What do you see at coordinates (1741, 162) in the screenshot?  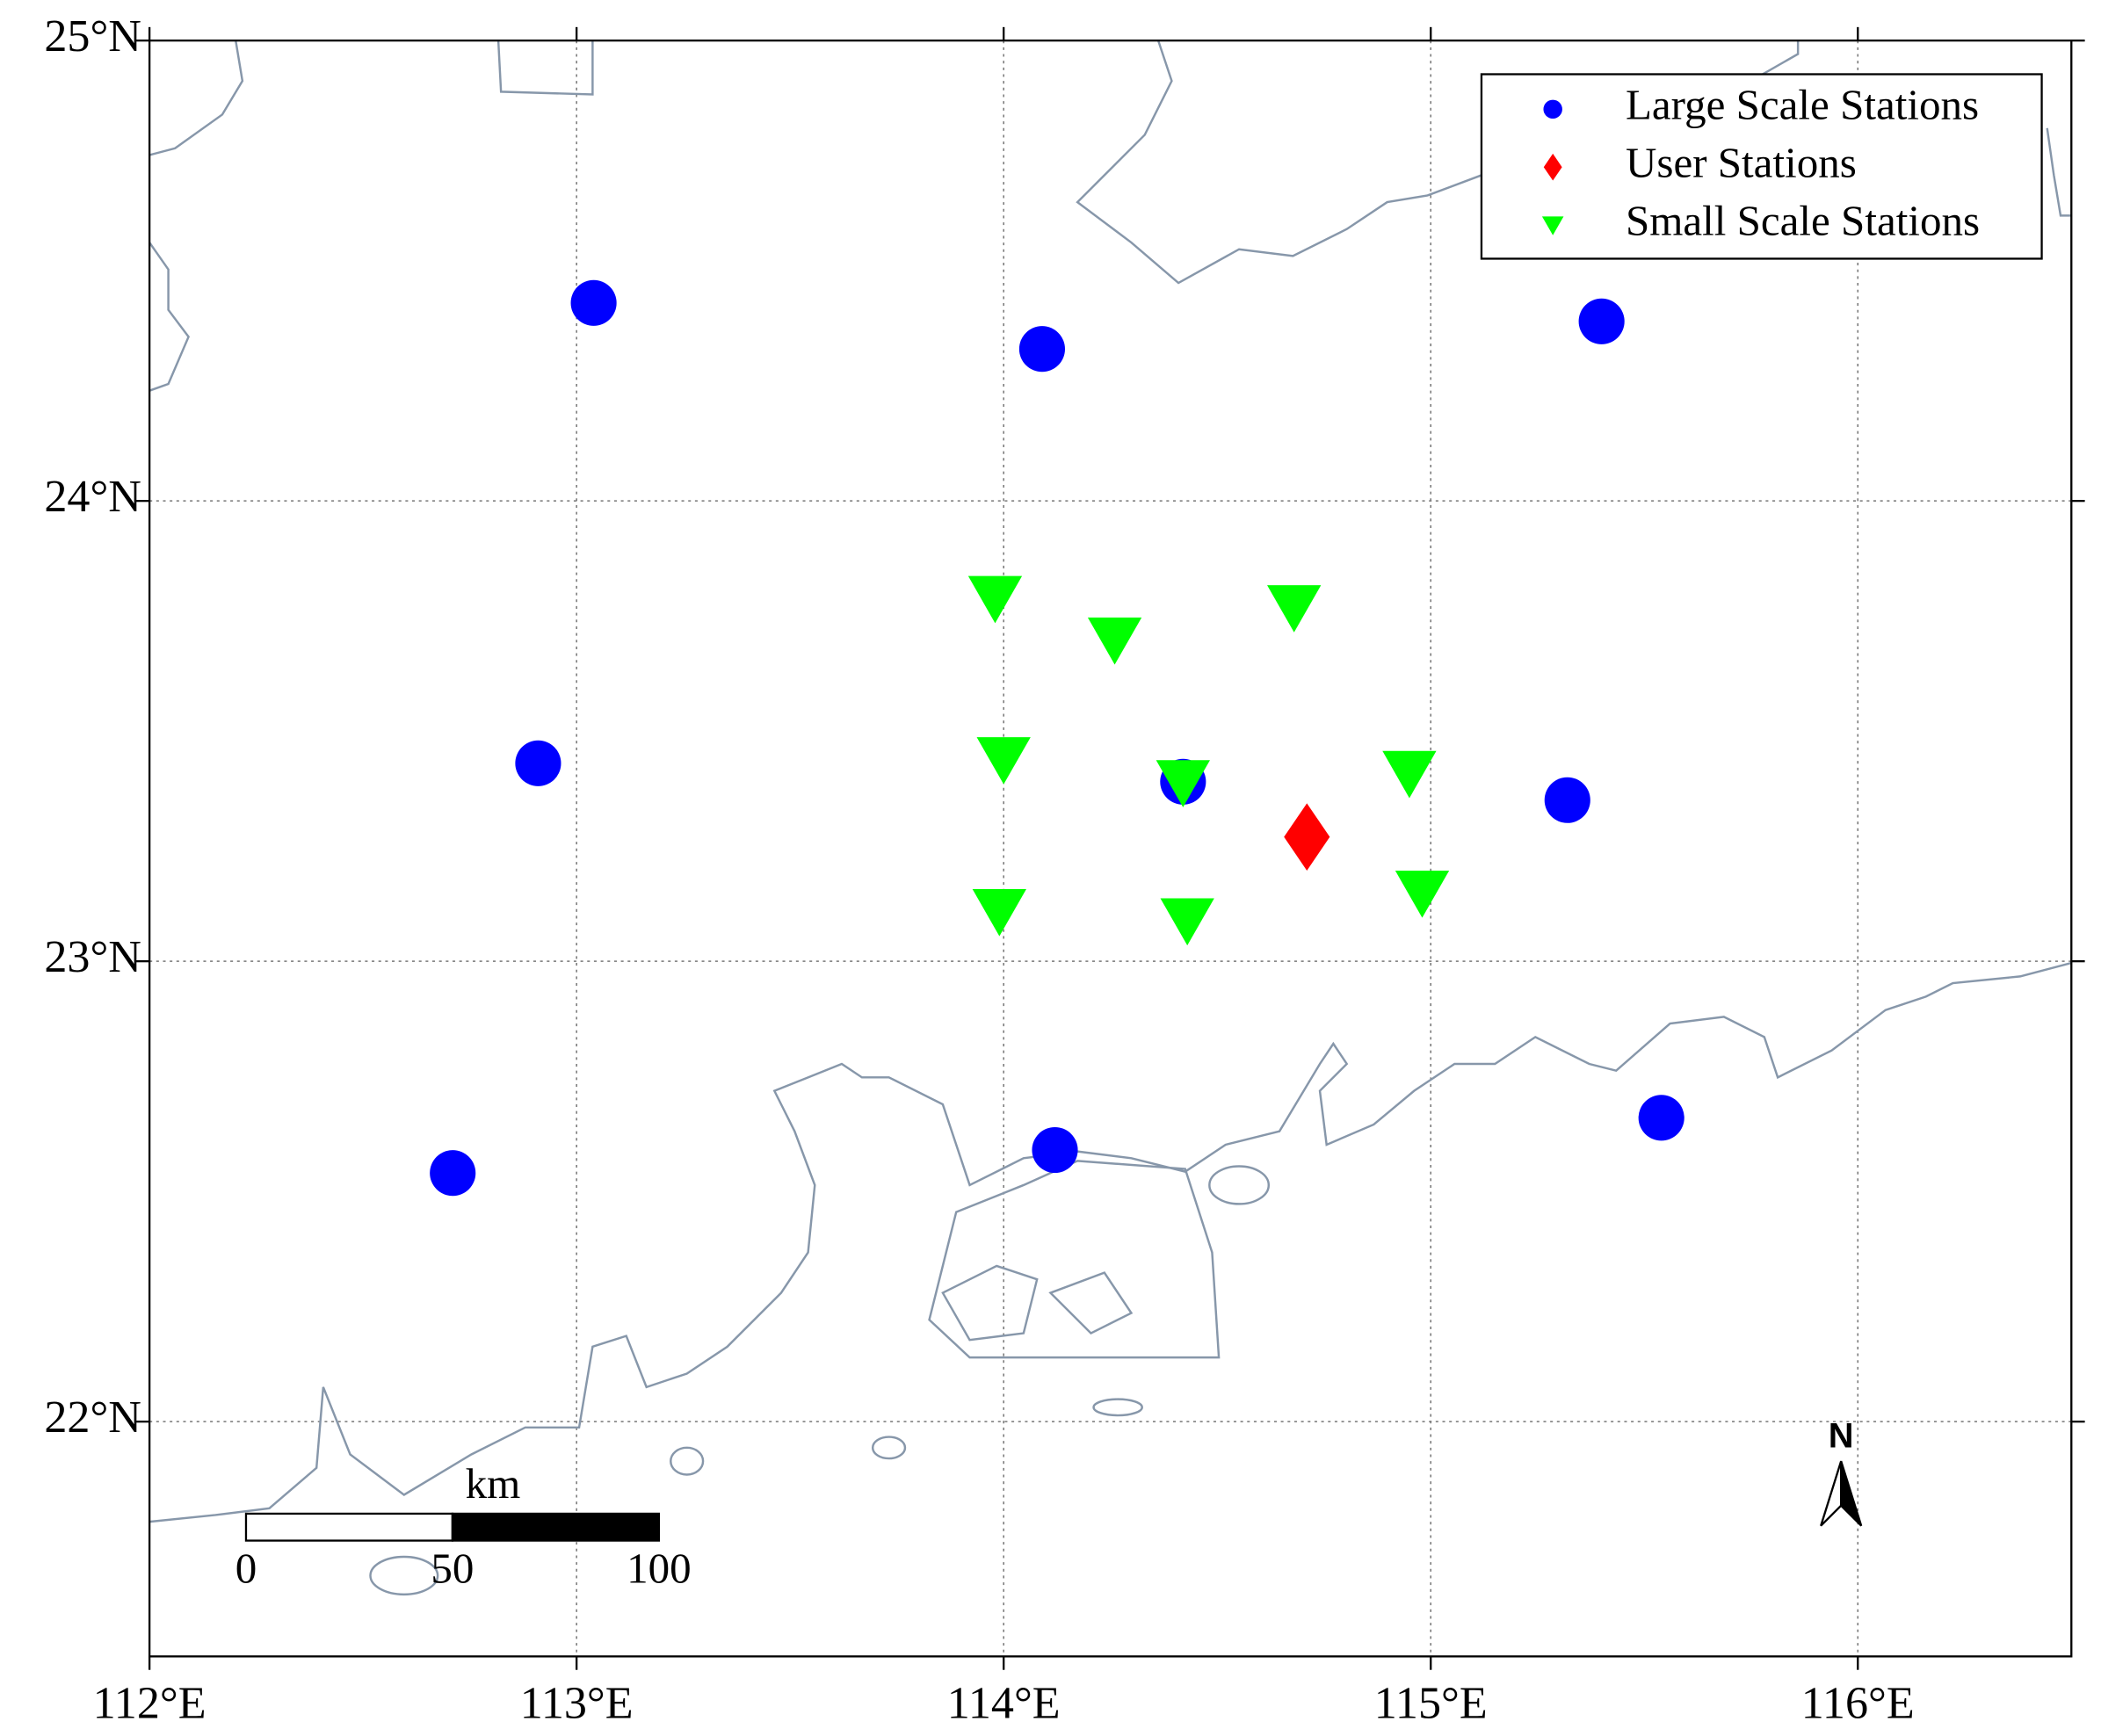 I see `legend-label: User Stations` at bounding box center [1741, 162].